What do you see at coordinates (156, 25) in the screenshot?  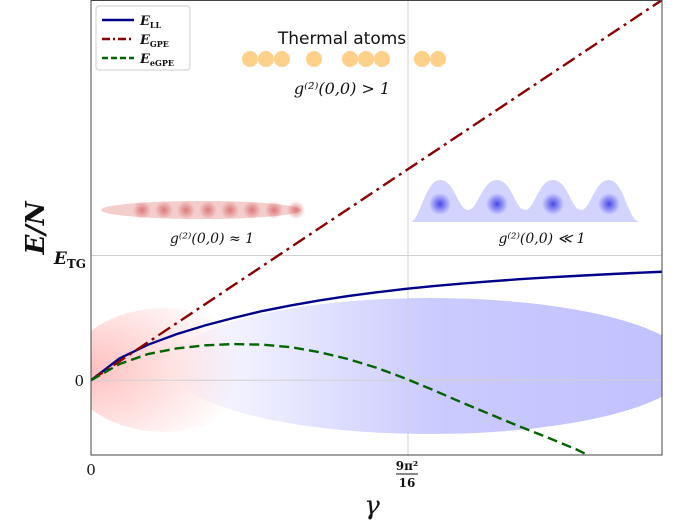 I see `legend-label-sub: LL` at bounding box center [156, 25].